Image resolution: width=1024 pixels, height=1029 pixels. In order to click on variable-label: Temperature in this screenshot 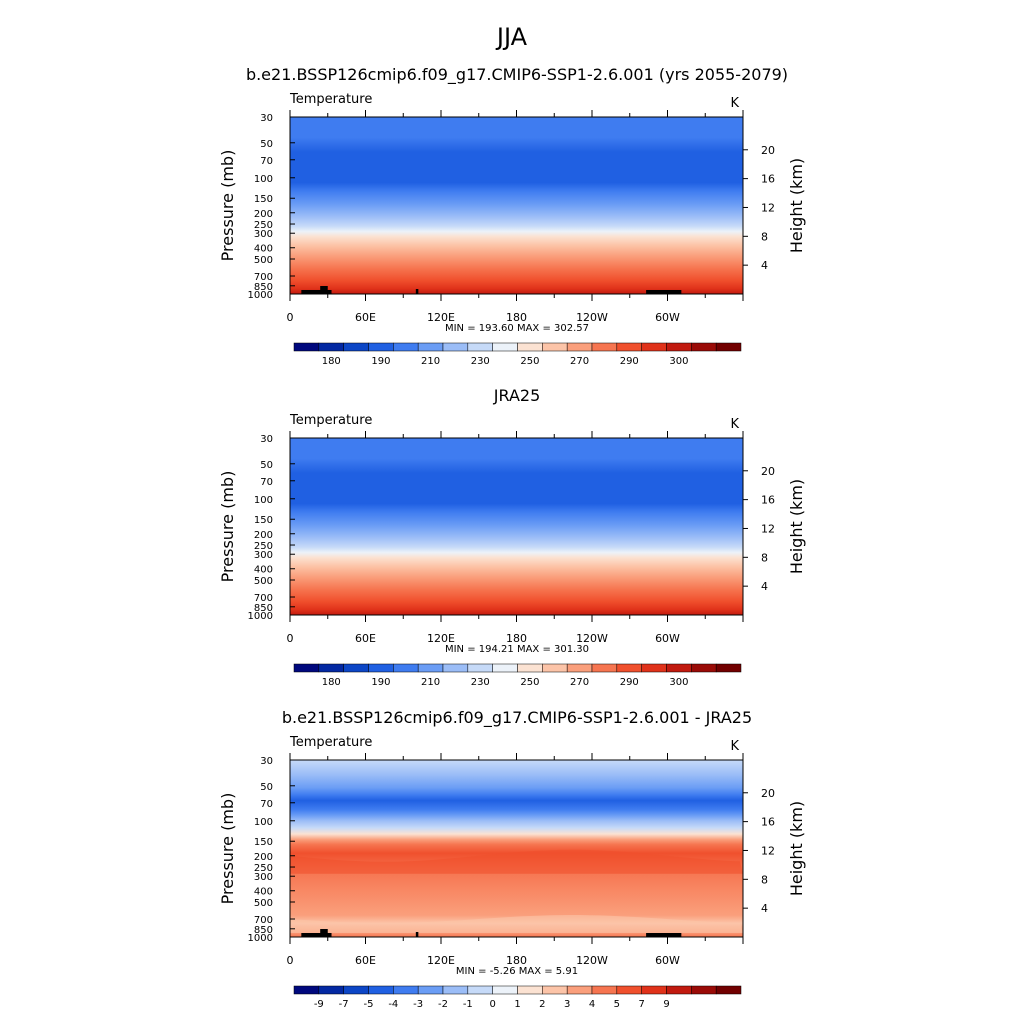, I will do `click(330, 99)`.